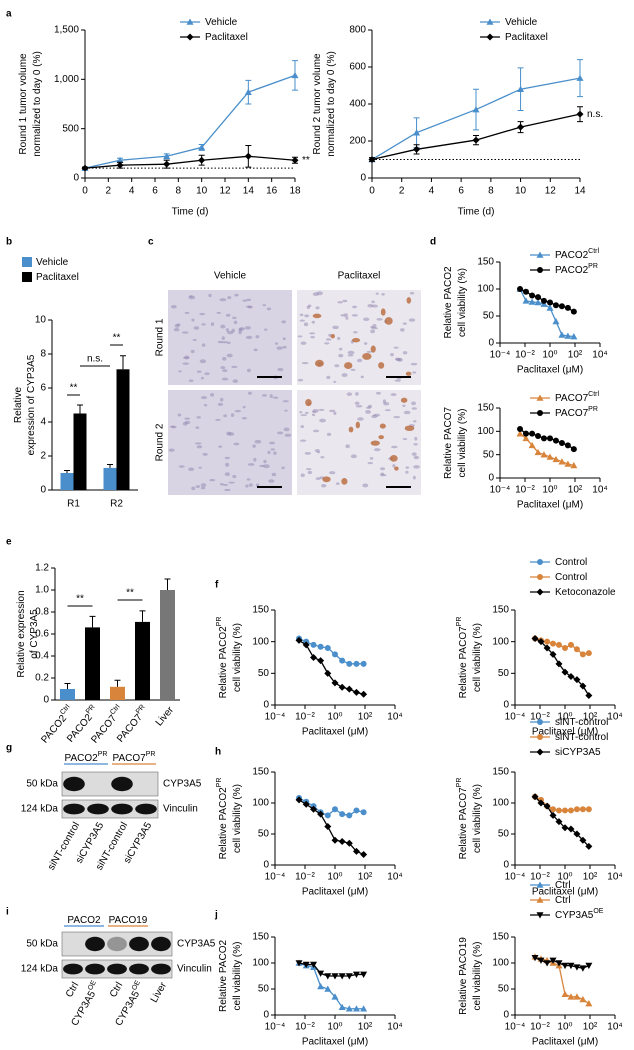 This screenshot has width=634, height=1050. Describe the element at coordinates (579, 914) in the screenshot. I see `legend-label: CYP3A5OE` at that location.